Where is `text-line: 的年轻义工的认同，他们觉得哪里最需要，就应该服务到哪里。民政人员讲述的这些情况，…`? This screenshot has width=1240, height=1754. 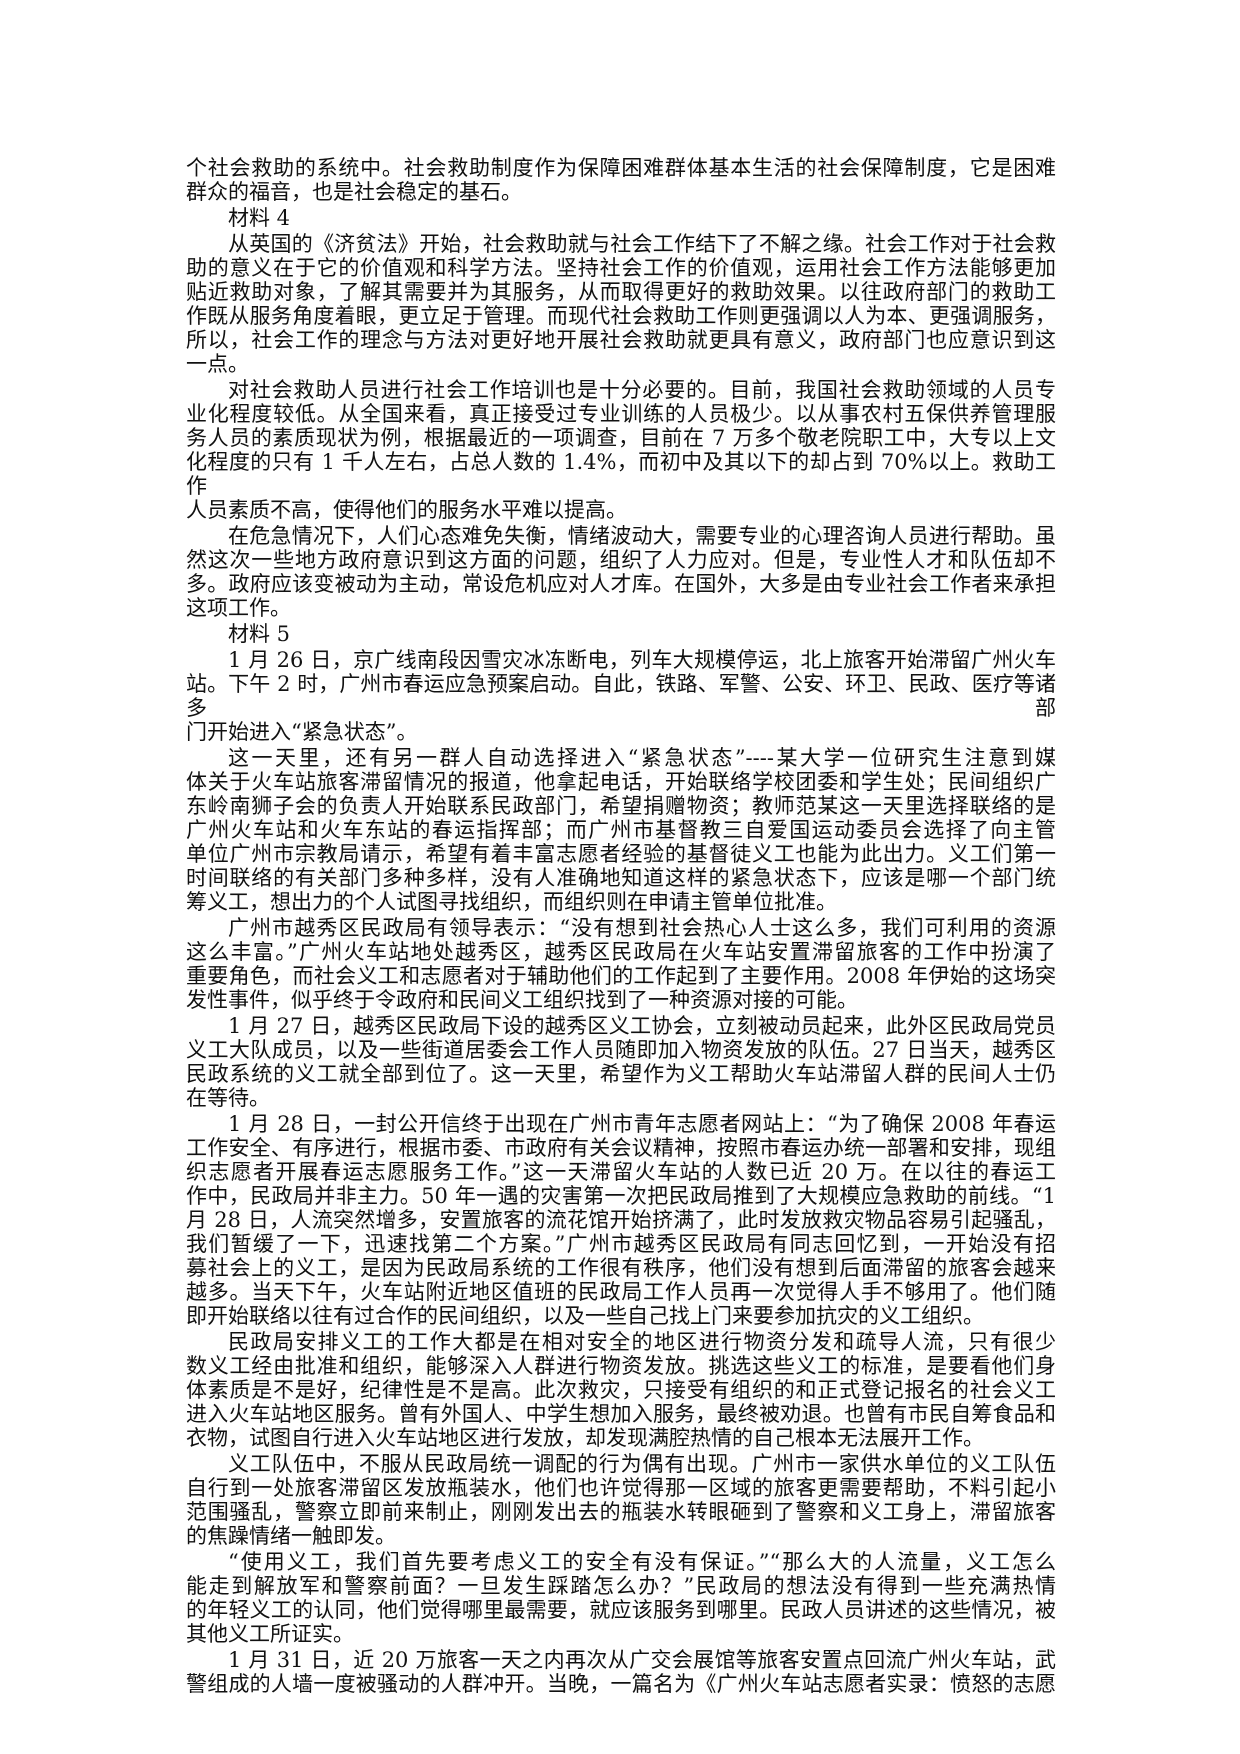 text-line: 的年轻义工的认同，他们觉得哪里最需要，就应该服务到哪里。民政人员讲述的这些情况，… is located at coordinates (621, 1610).